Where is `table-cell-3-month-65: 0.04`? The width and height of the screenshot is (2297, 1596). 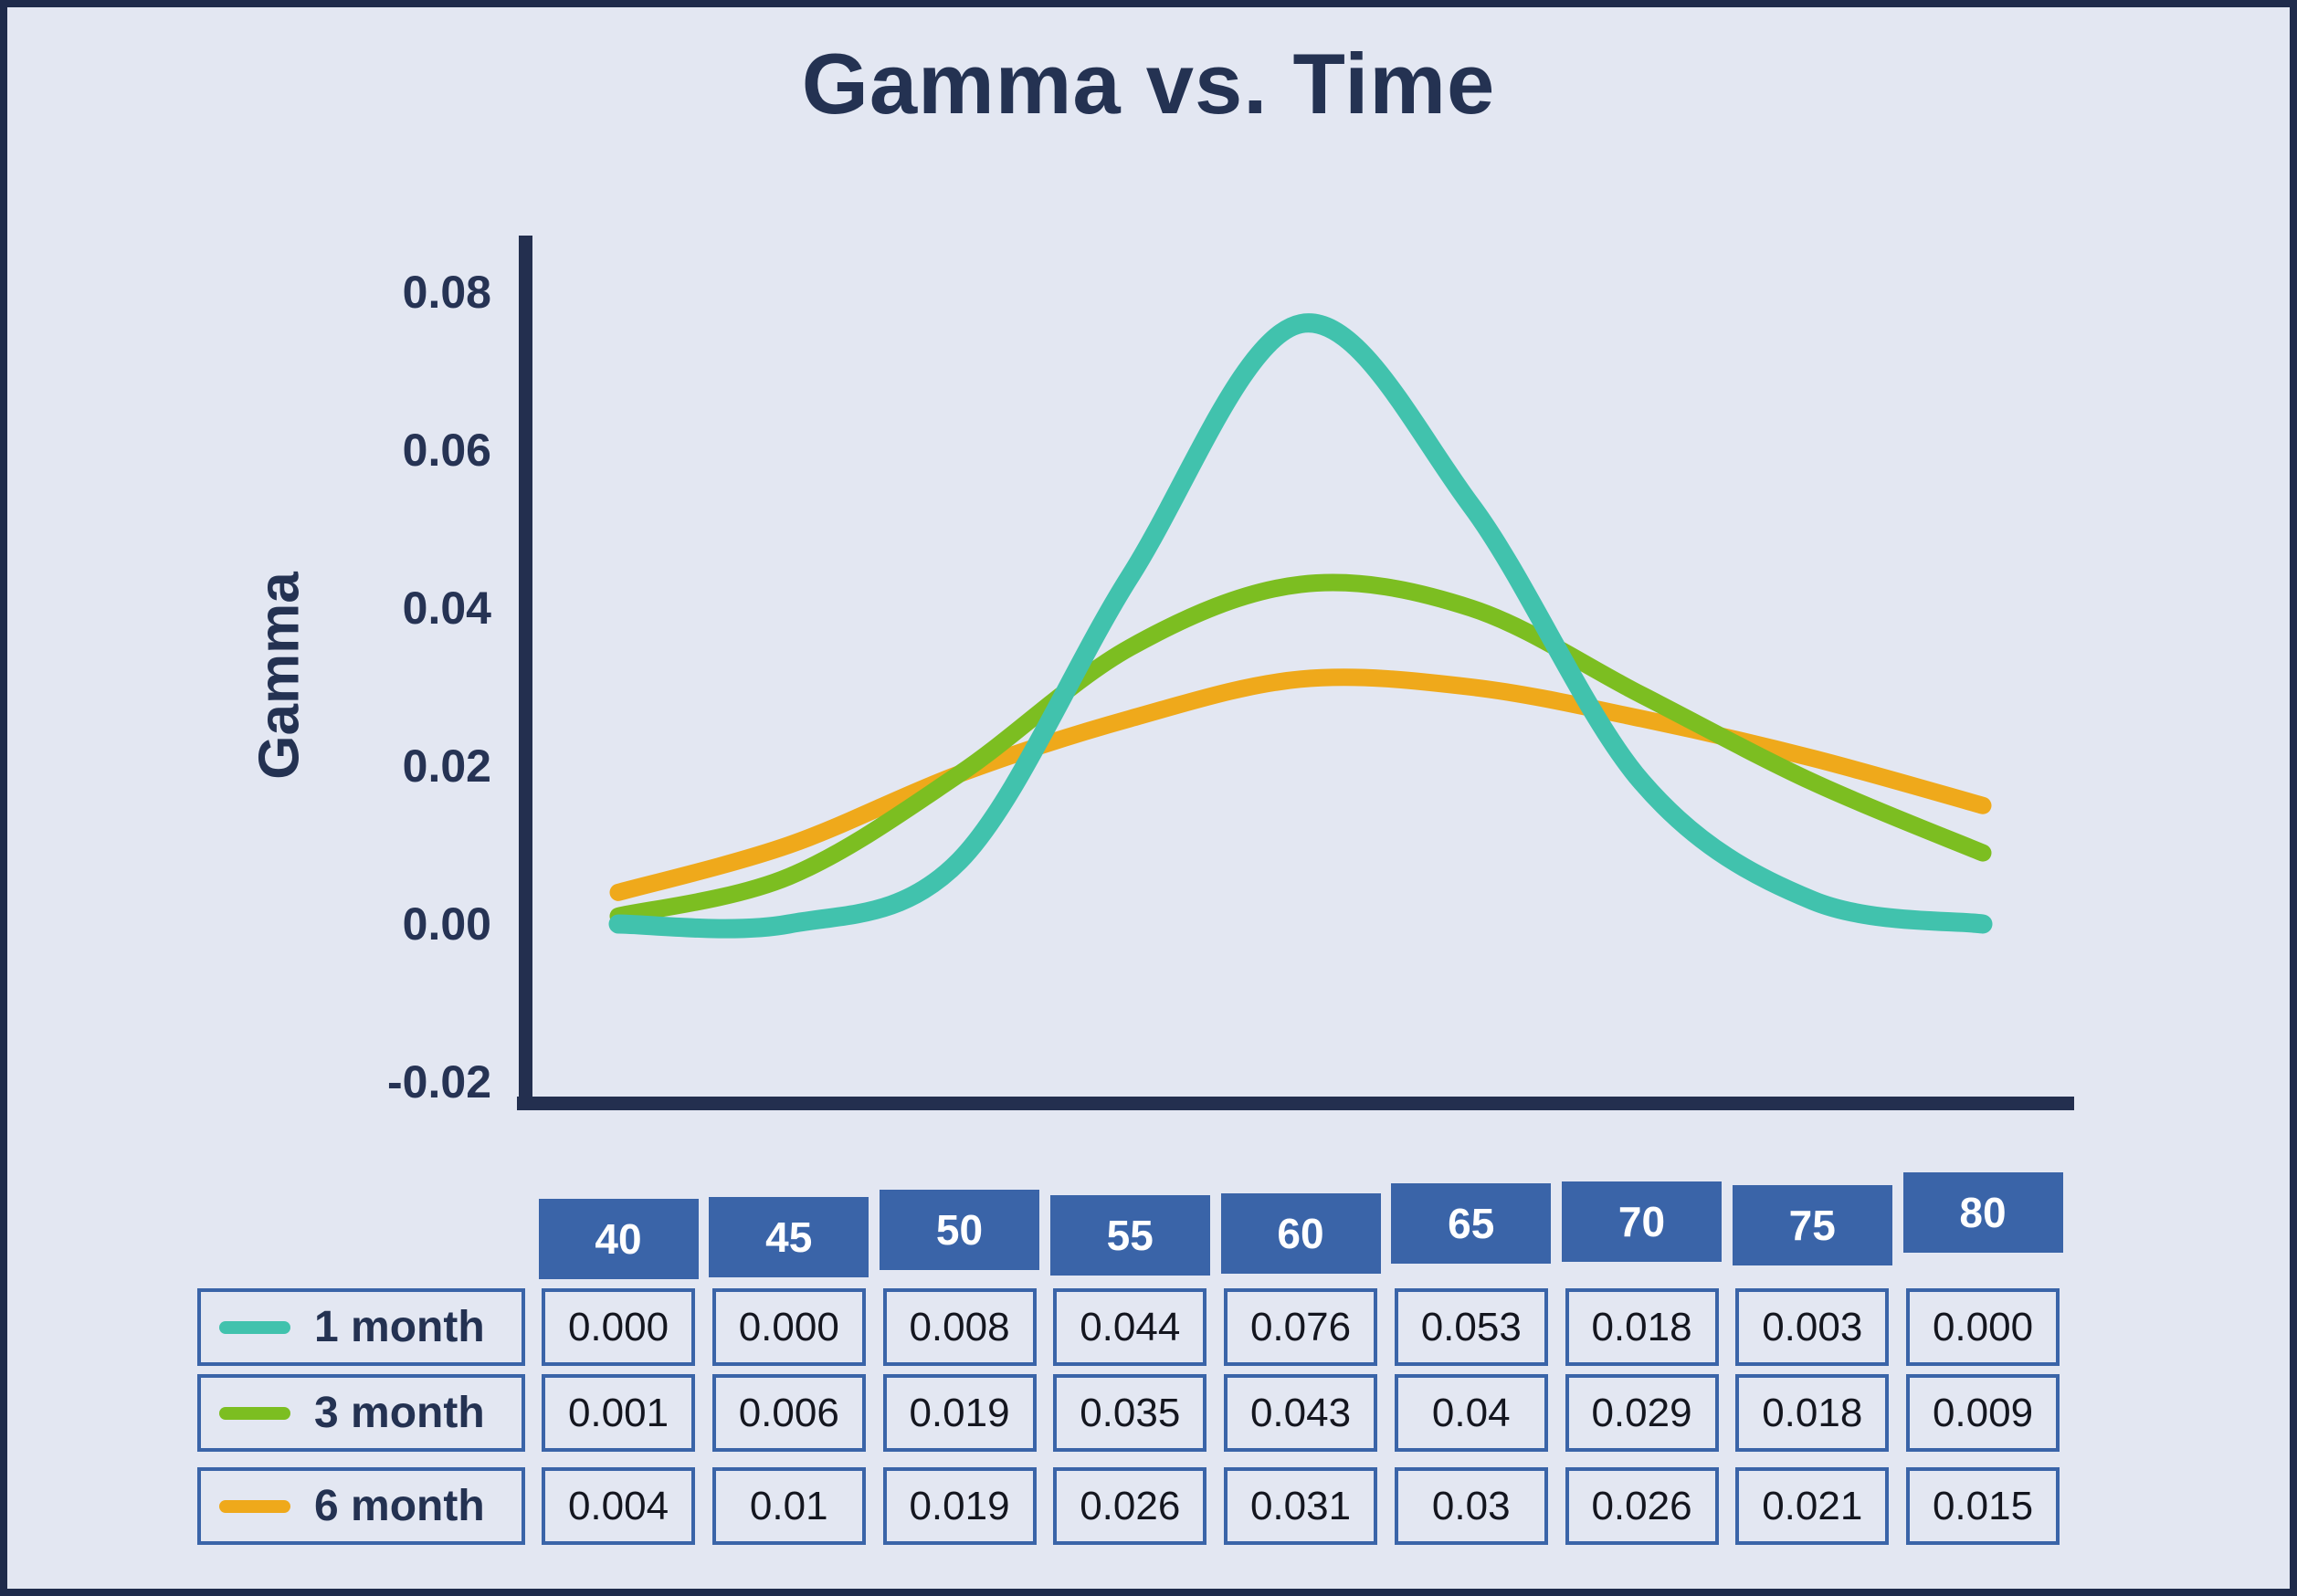
table-cell-3-month-65: 0.04 is located at coordinates (1471, 1413).